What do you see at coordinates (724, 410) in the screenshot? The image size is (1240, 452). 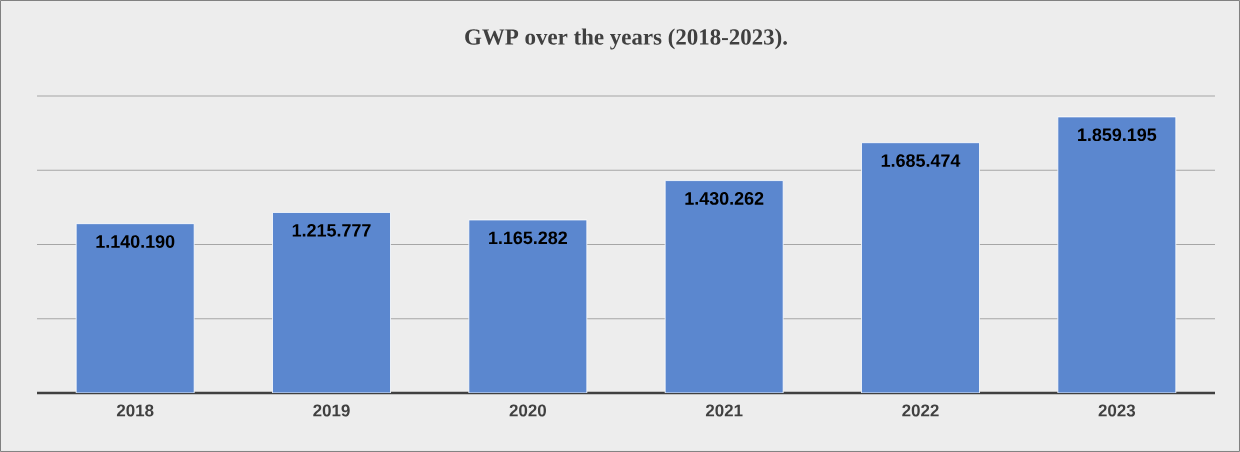 I see `x-tick-label: 2021` at bounding box center [724, 410].